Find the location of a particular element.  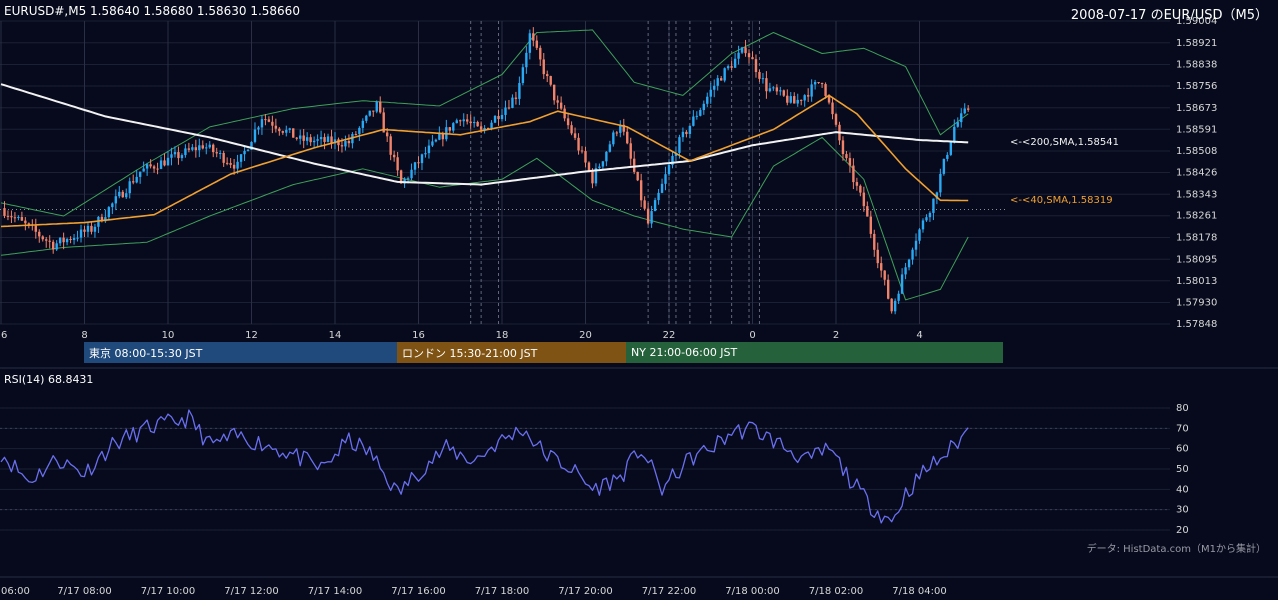

rsi-tick-label: 70 is located at coordinates (1182, 428).